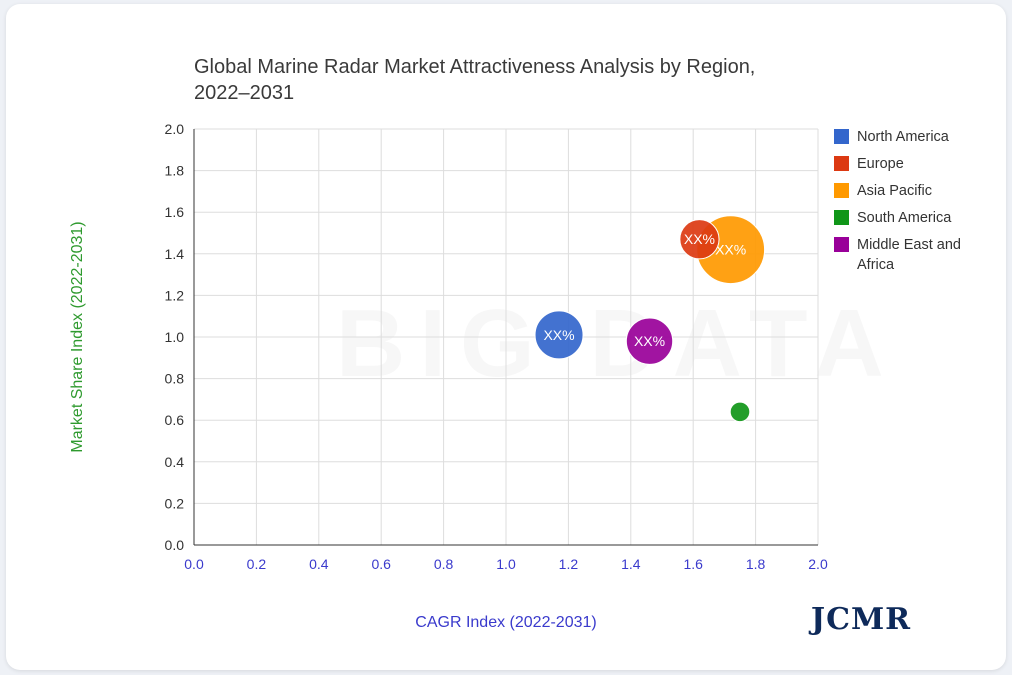  What do you see at coordinates (175, 337) in the screenshot?
I see `y-tick-label: 1.0` at bounding box center [175, 337].